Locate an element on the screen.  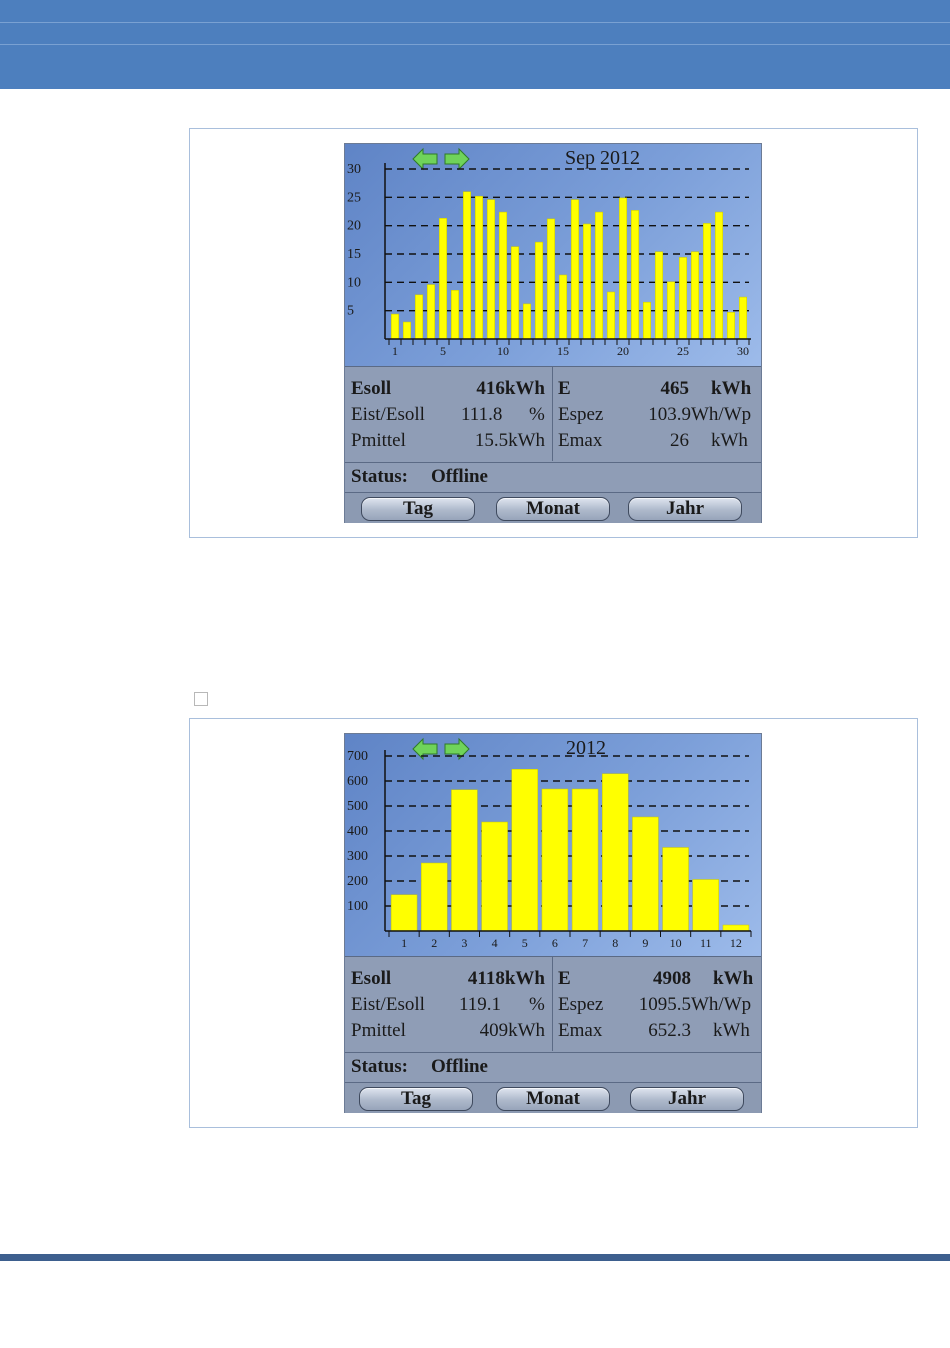
e-value: 4908 is located at coordinates (672, 978).